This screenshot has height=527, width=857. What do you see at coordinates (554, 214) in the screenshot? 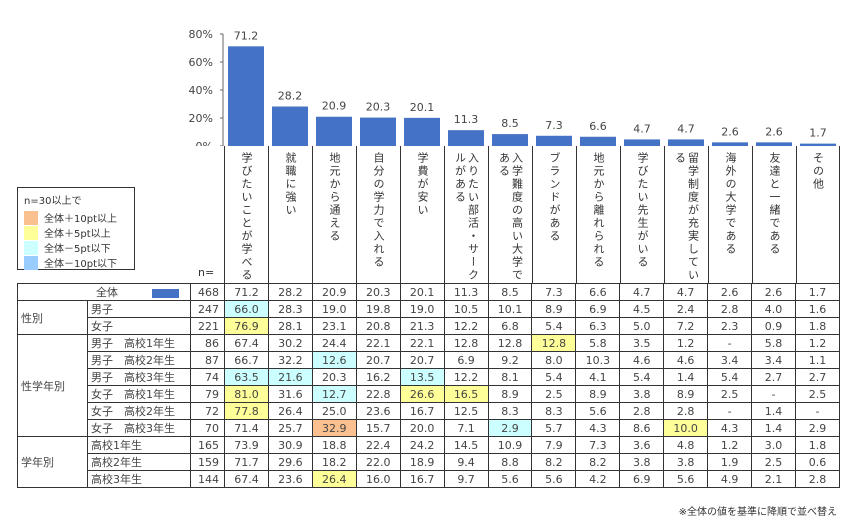
I see `column-header: ブランドがある` at bounding box center [554, 214].